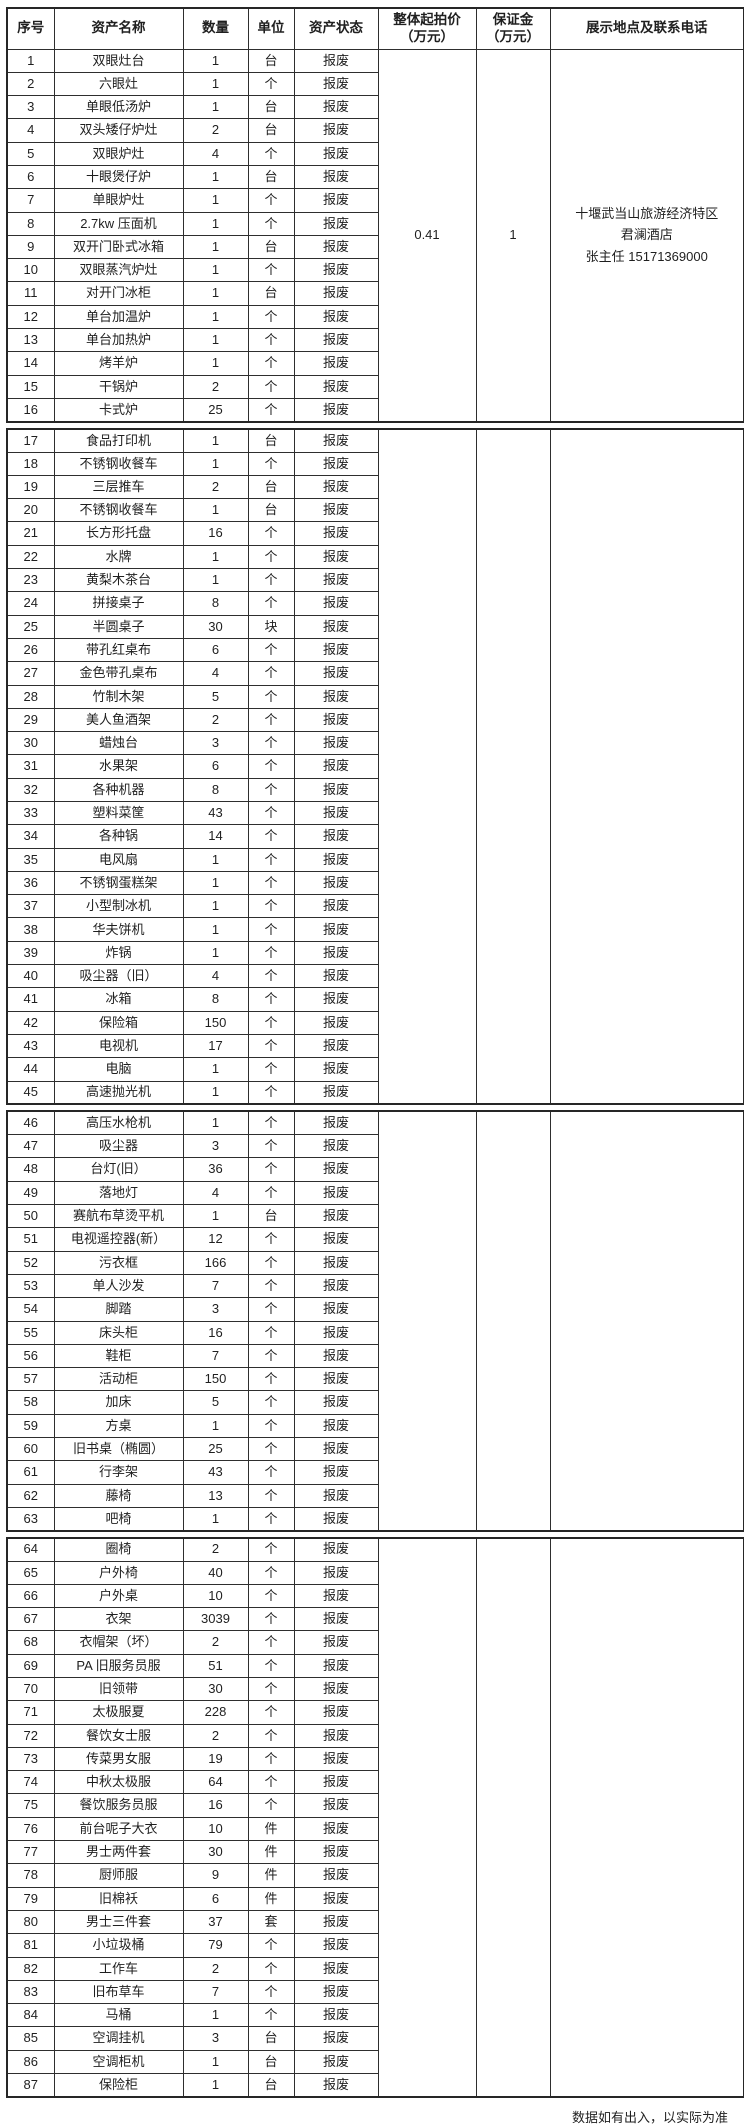 The height and width of the screenshot is (2126, 744). What do you see at coordinates (375, 1046) in the screenshot?
I see `table-row: 43 电视机 17 个报废` at bounding box center [375, 1046].